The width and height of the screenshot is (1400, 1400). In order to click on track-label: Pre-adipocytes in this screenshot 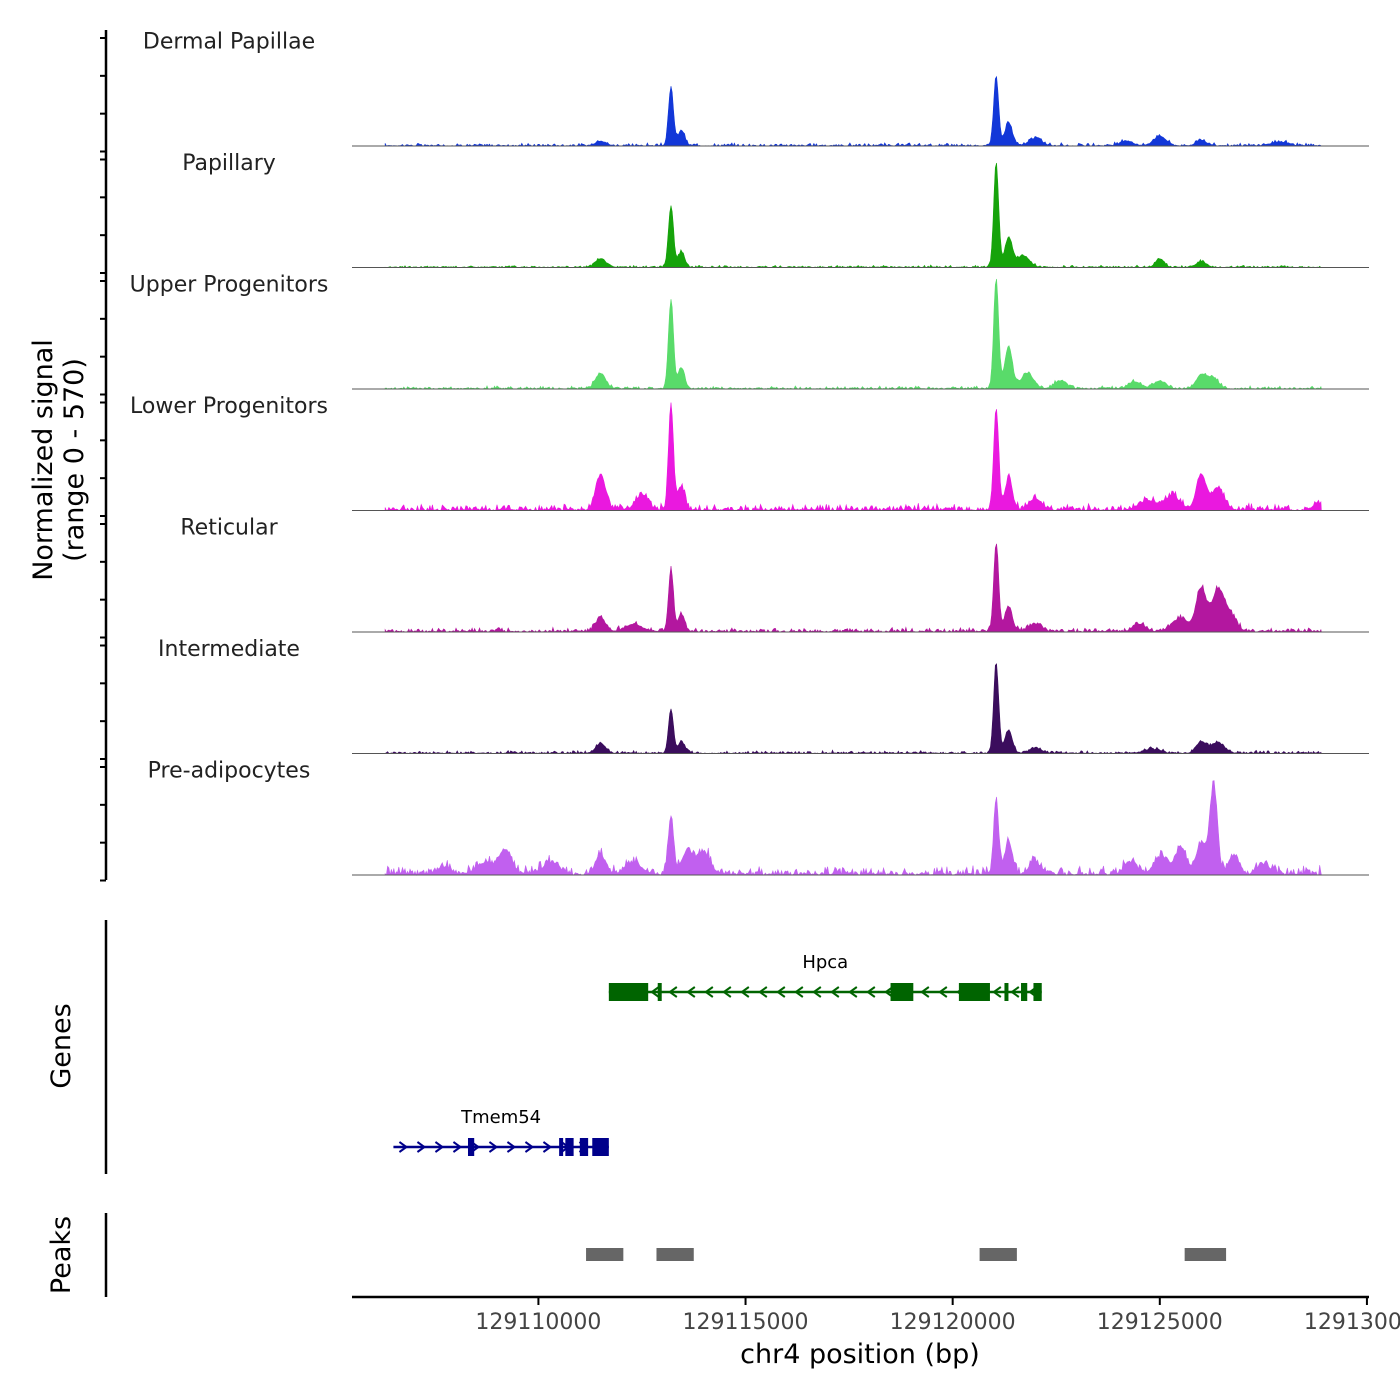, I will do `click(229, 770)`.